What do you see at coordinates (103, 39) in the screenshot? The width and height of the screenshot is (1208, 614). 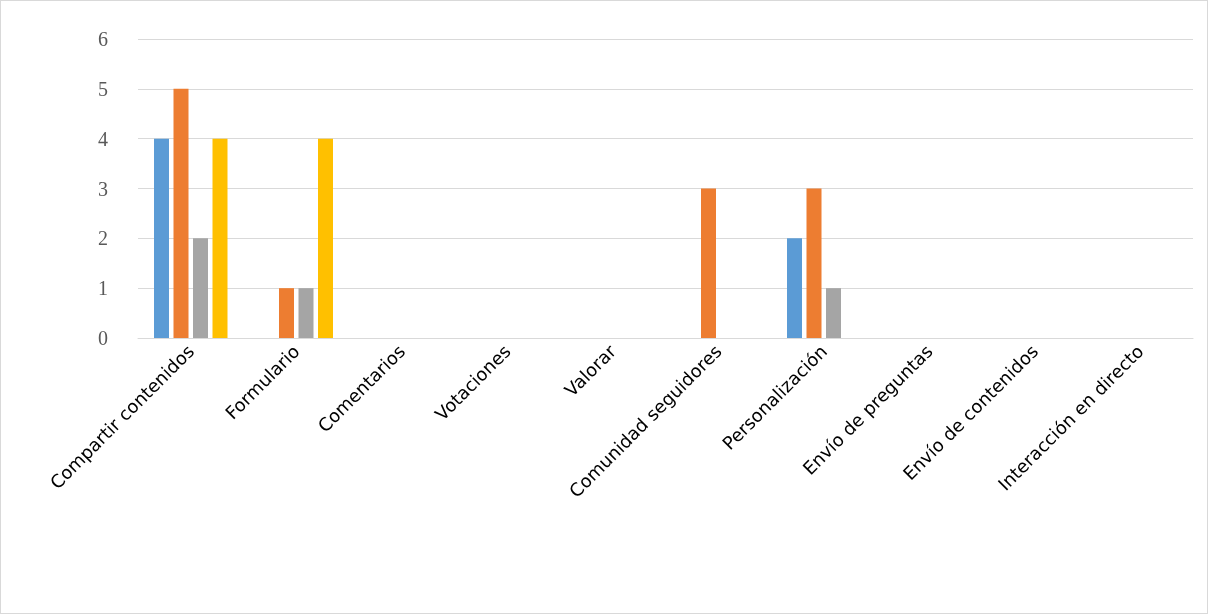 I see `y-tick-label: 6` at bounding box center [103, 39].